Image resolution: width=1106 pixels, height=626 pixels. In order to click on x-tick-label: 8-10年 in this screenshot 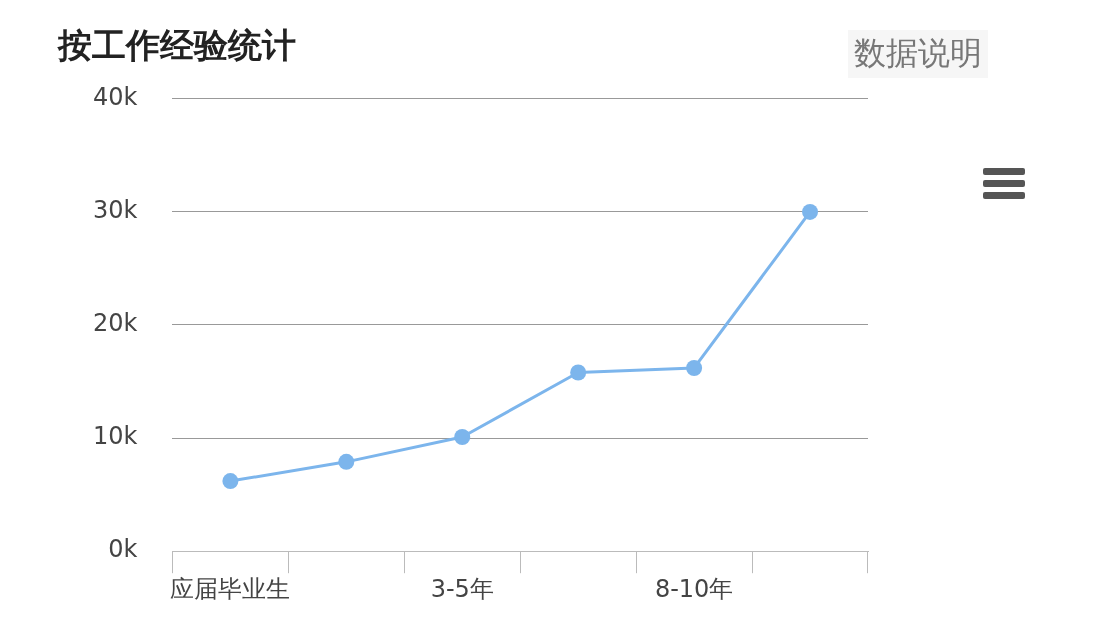, I will do `click(694, 588)`.